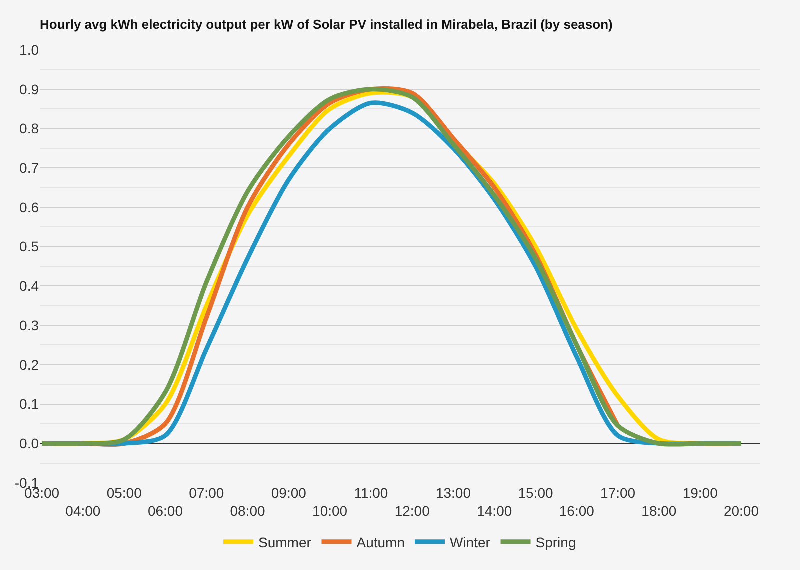 Image resolution: width=800 pixels, height=570 pixels. I want to click on x-tick-label: 07:00, so click(206, 493).